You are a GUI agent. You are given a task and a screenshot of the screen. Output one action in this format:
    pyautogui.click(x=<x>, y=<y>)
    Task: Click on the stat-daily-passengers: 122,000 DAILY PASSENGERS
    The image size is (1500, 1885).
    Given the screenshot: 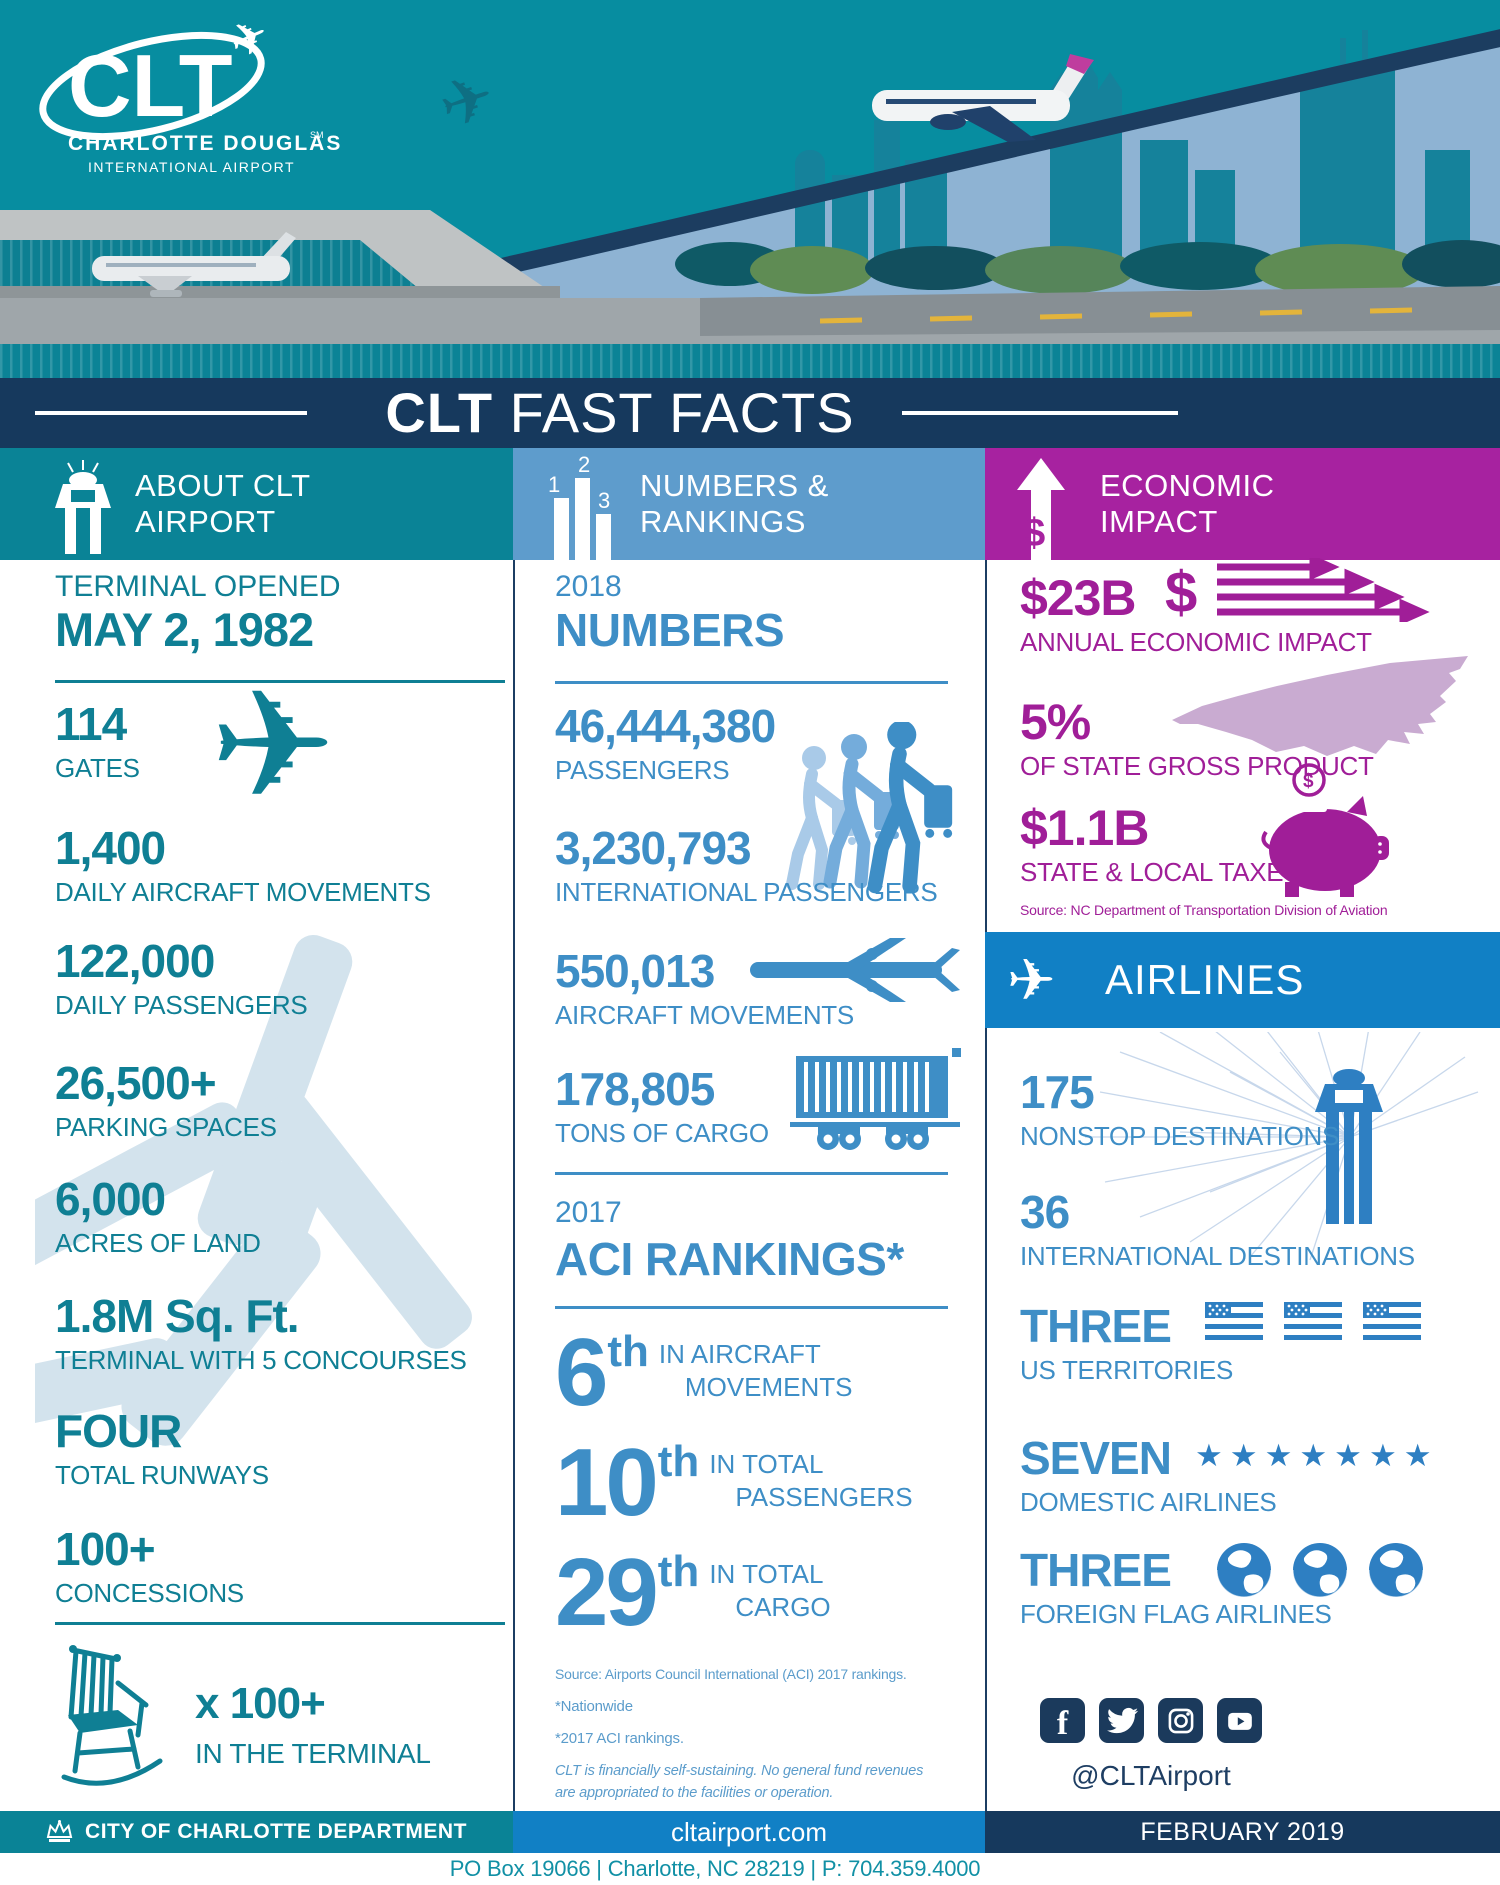 What is the action you would take?
    pyautogui.click(x=181, y=977)
    